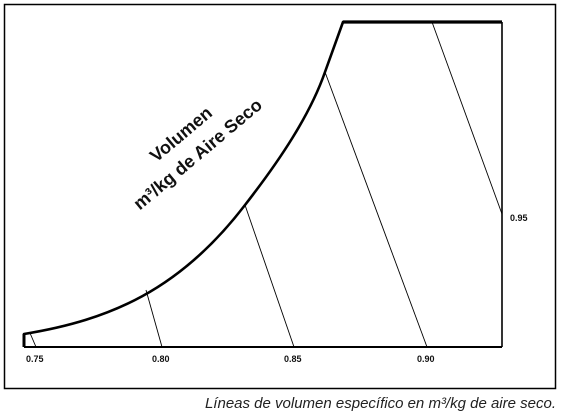 This screenshot has height=420, width=561. I want to click on tick-label-0-75: 0.75, so click(35, 359).